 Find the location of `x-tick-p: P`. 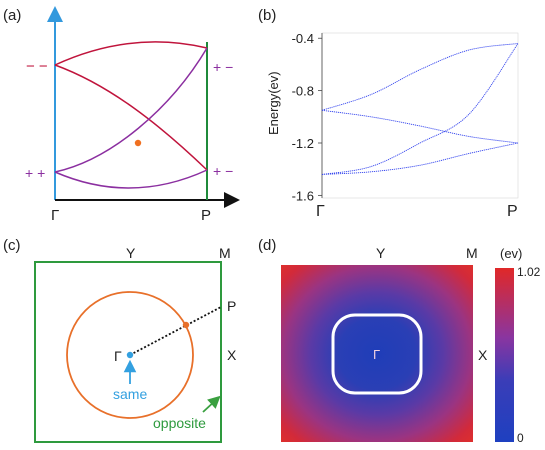

x-tick-p: P is located at coordinates (512, 211).